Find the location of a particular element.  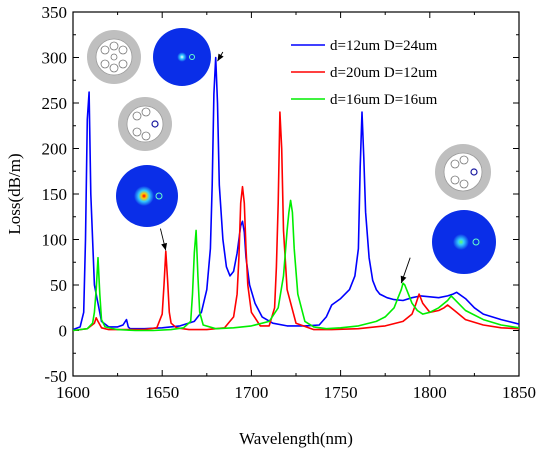

y-tick-label: 200 is located at coordinates (55, 149).